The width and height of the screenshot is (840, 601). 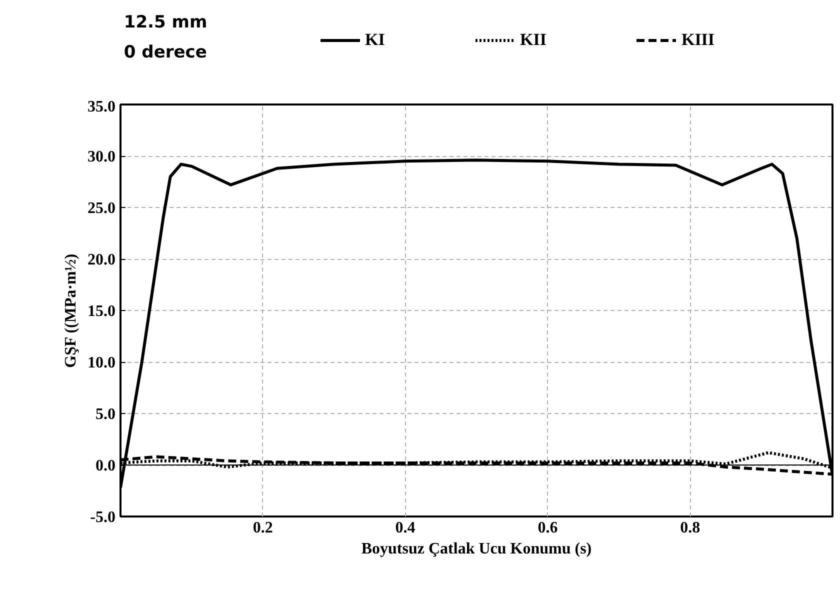 I want to click on y-tick-label: 20.0, so click(x=102, y=260).